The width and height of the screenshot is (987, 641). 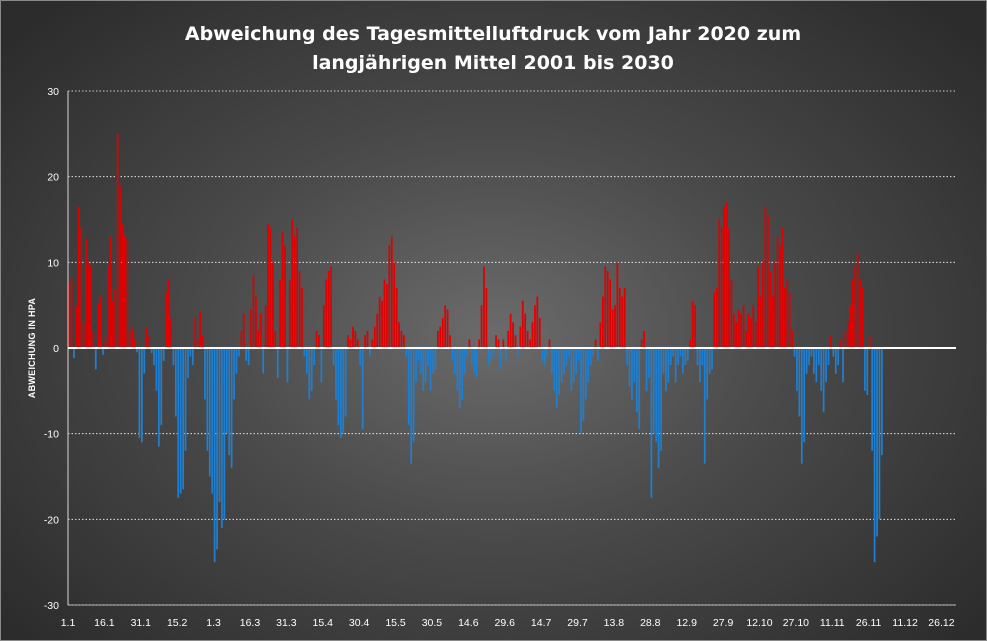 What do you see at coordinates (32, 348) in the screenshot?
I see `y-axis-title: ABWEICHUNG IN HPA` at bounding box center [32, 348].